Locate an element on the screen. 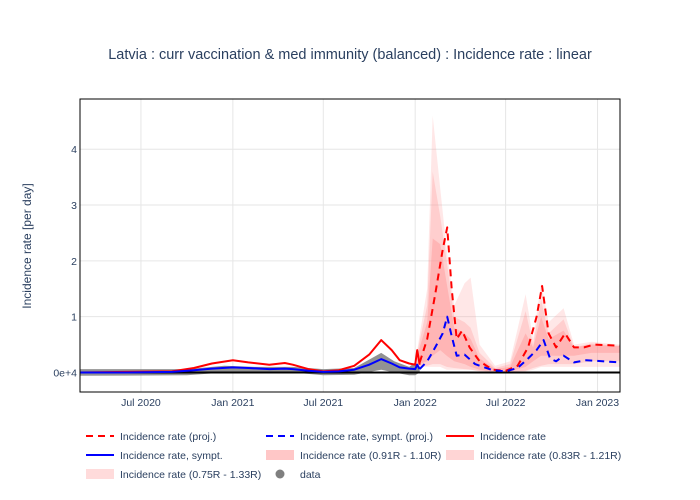 Image resolution: width=700 pixels, height=500 pixels. series-band-dark is located at coordinates (518, 305).